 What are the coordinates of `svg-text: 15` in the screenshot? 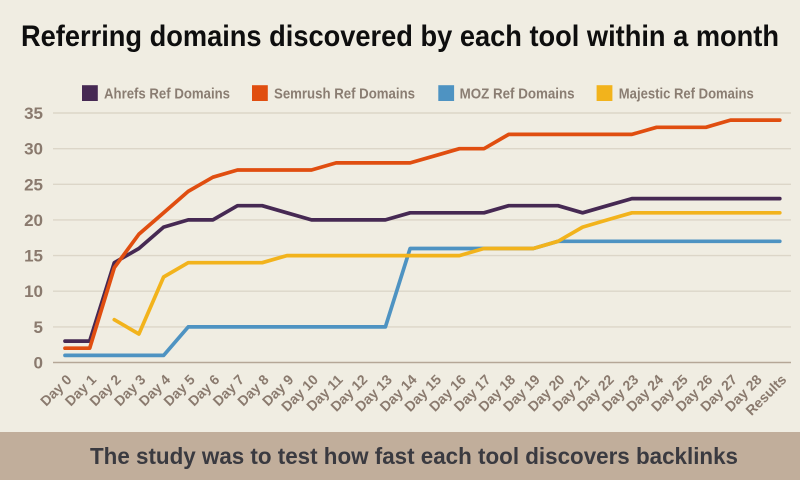 It's located at (33, 256).